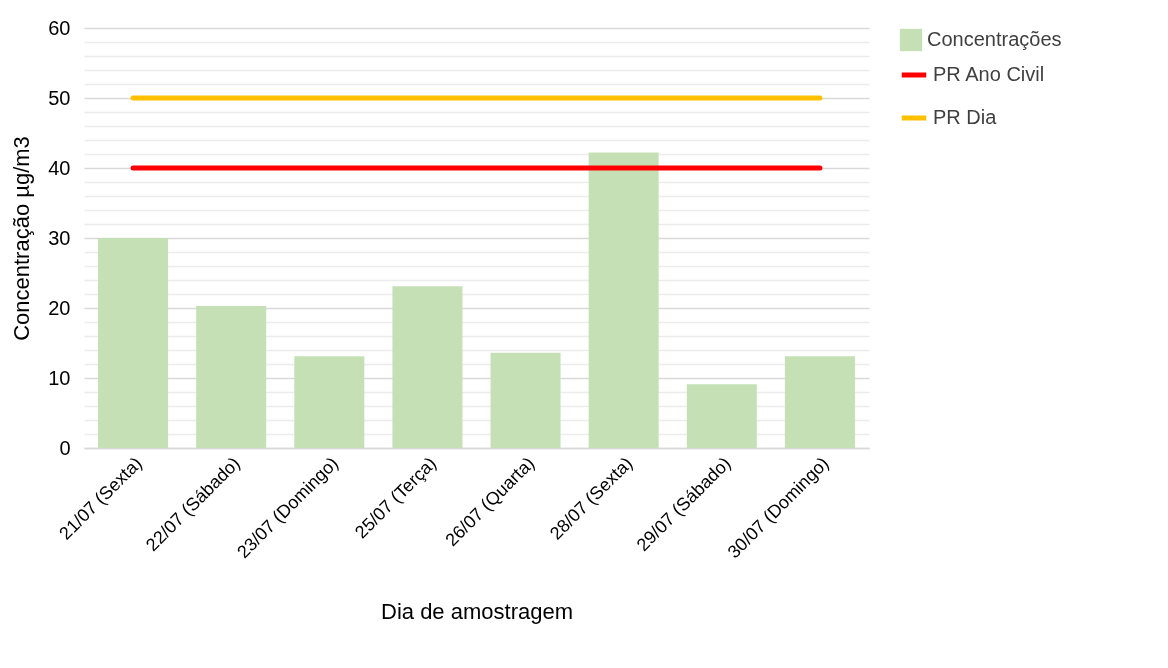 This screenshot has width=1168, height=668. I want to click on y-tick-label: 50, so click(59, 97).